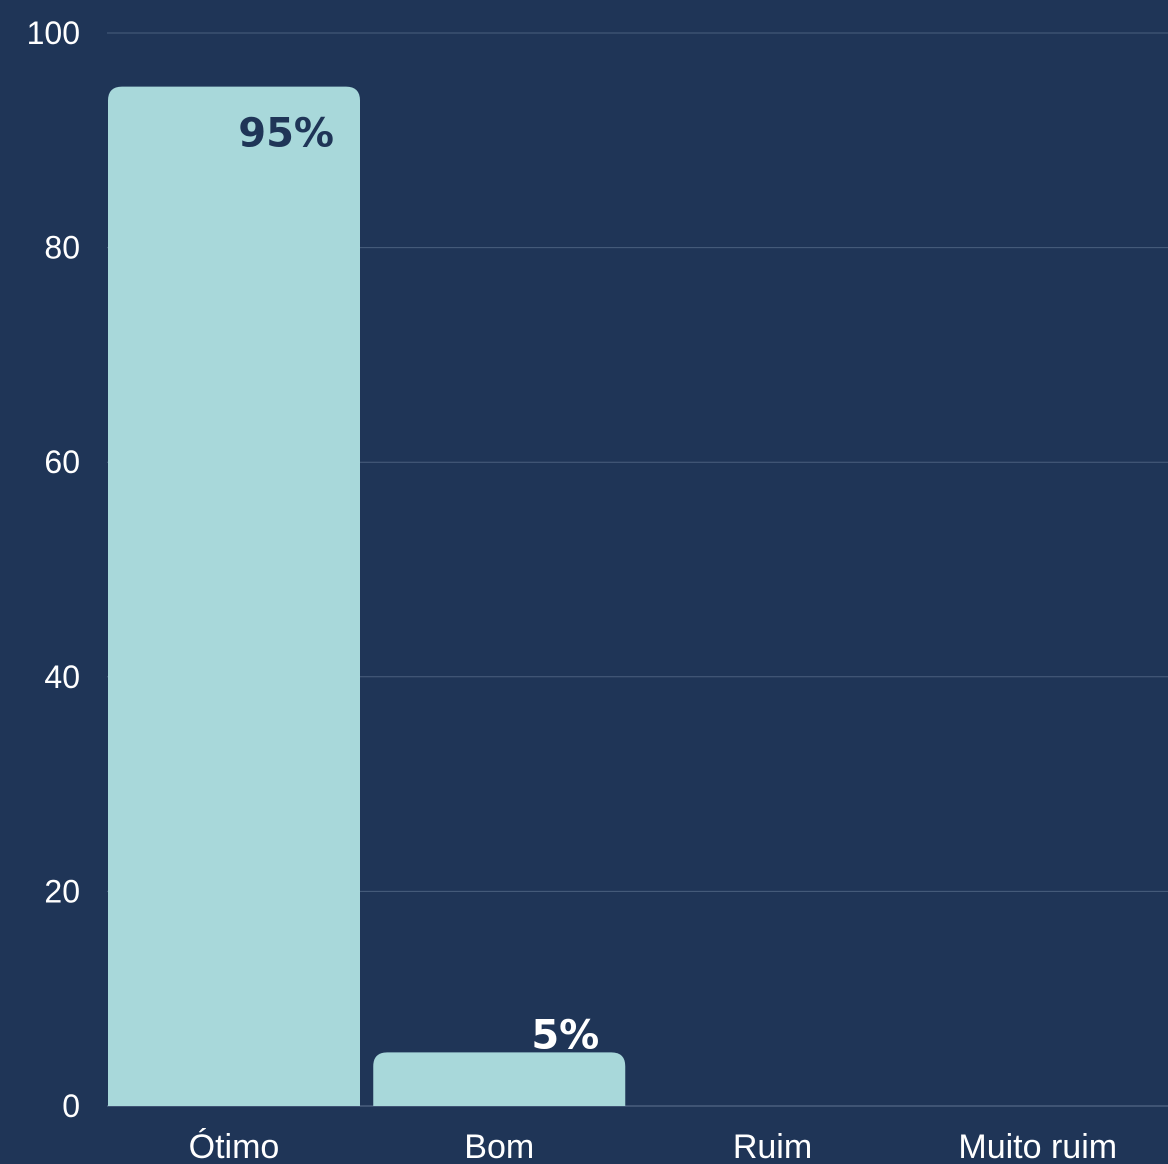 The height and width of the screenshot is (1164, 1168). Describe the element at coordinates (62, 462) in the screenshot. I see `y-tick-label: 60` at that location.